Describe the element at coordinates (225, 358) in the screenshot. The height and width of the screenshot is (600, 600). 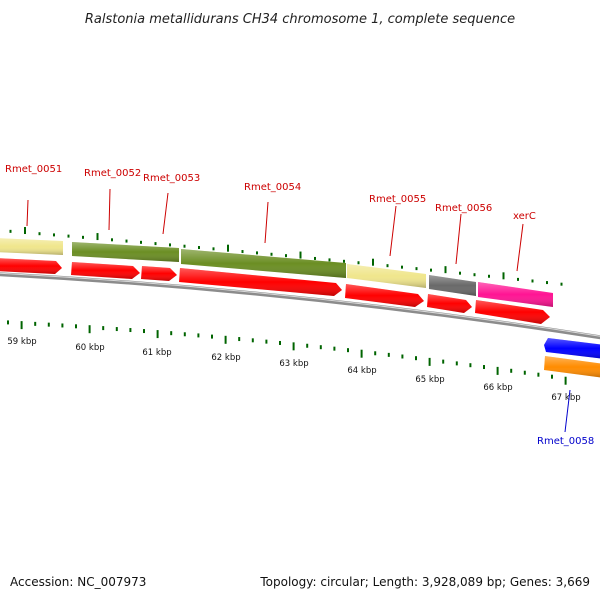
I see `kbp-label: 62 kbp` at that location.